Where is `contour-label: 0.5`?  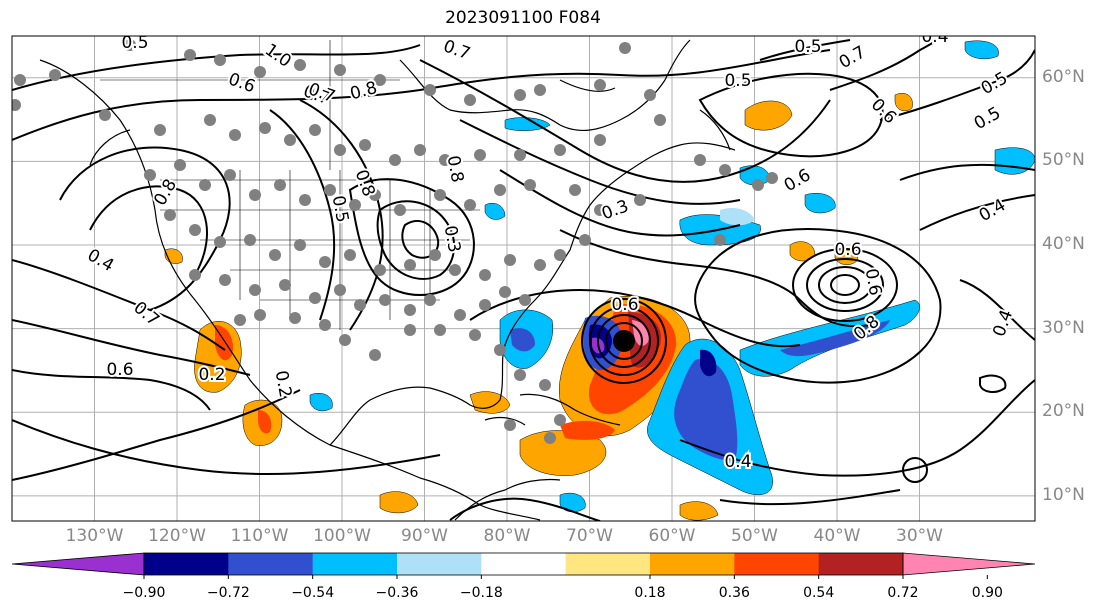
contour-label: 0.5 is located at coordinates (737, 81).